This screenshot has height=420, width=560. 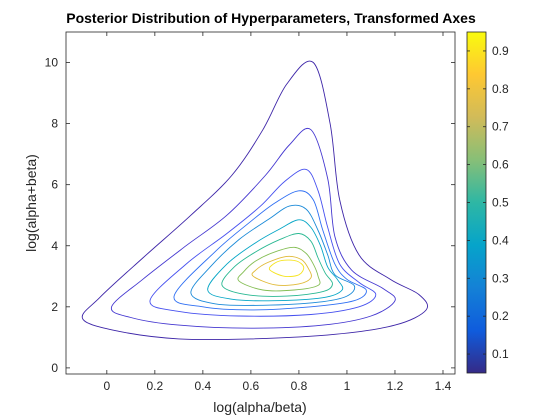 What do you see at coordinates (395, 386) in the screenshot?
I see `x-tick-label: 1.2` at bounding box center [395, 386].